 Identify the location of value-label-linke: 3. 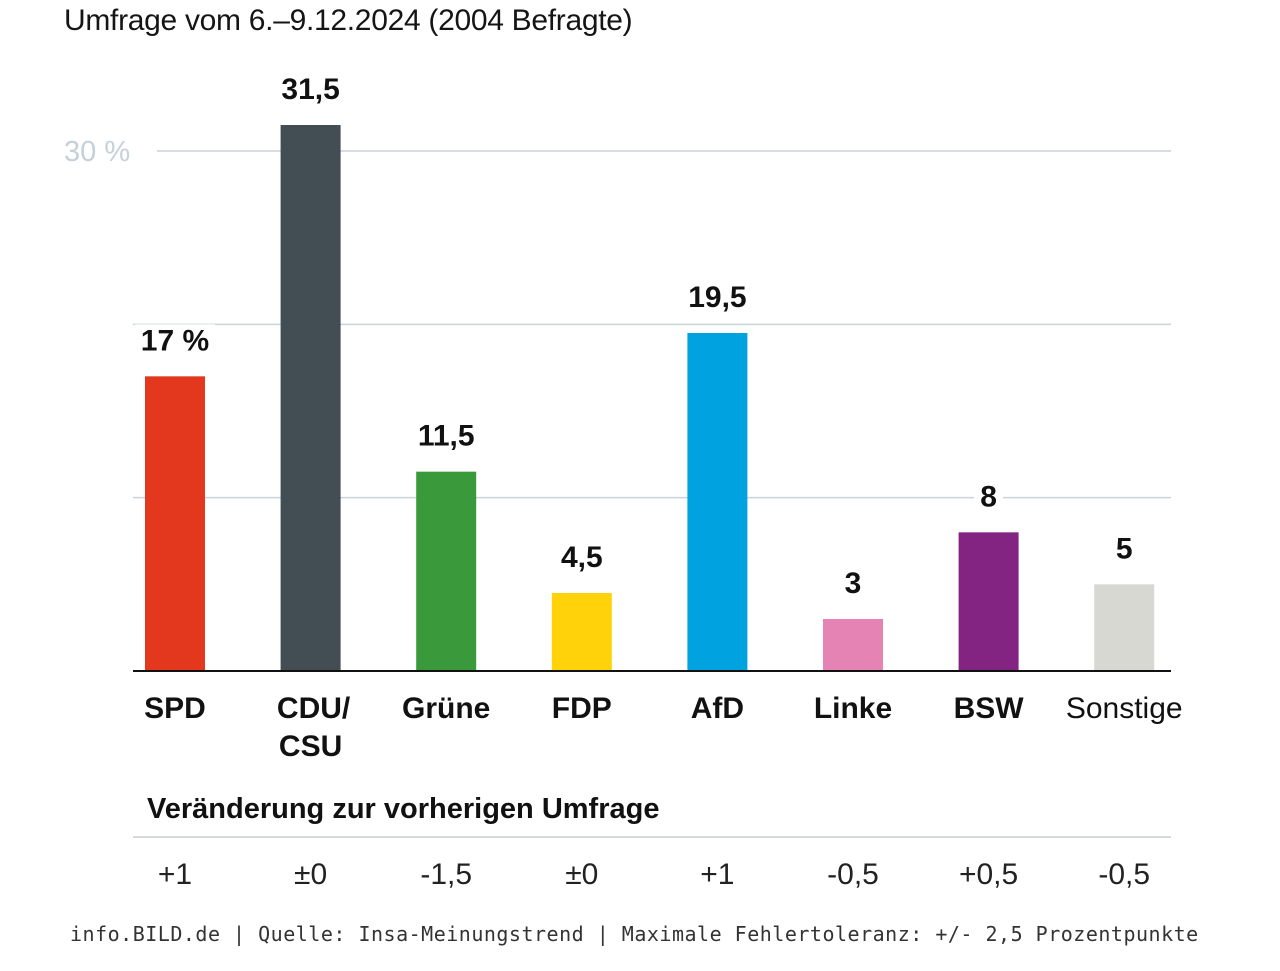
(853, 583).